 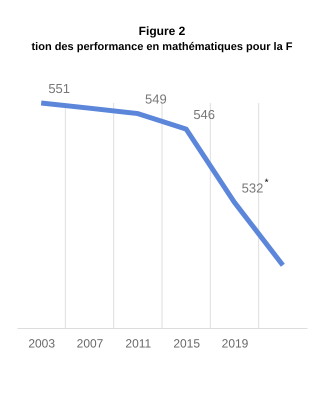 I want to click on text: 551, so click(x=59, y=88).